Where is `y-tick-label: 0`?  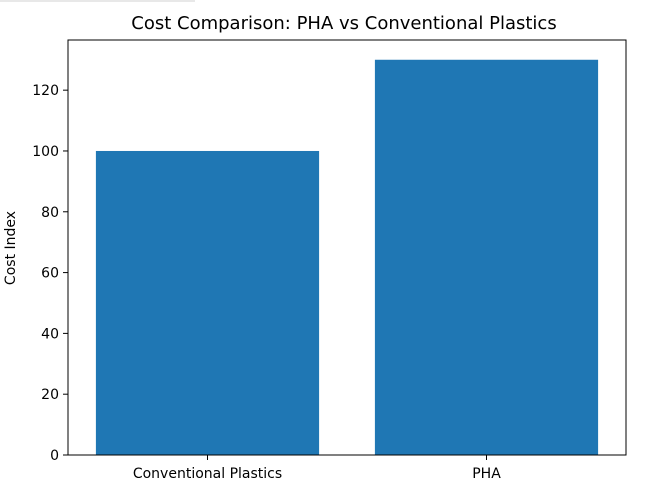 y-tick-label: 0 is located at coordinates (54, 456).